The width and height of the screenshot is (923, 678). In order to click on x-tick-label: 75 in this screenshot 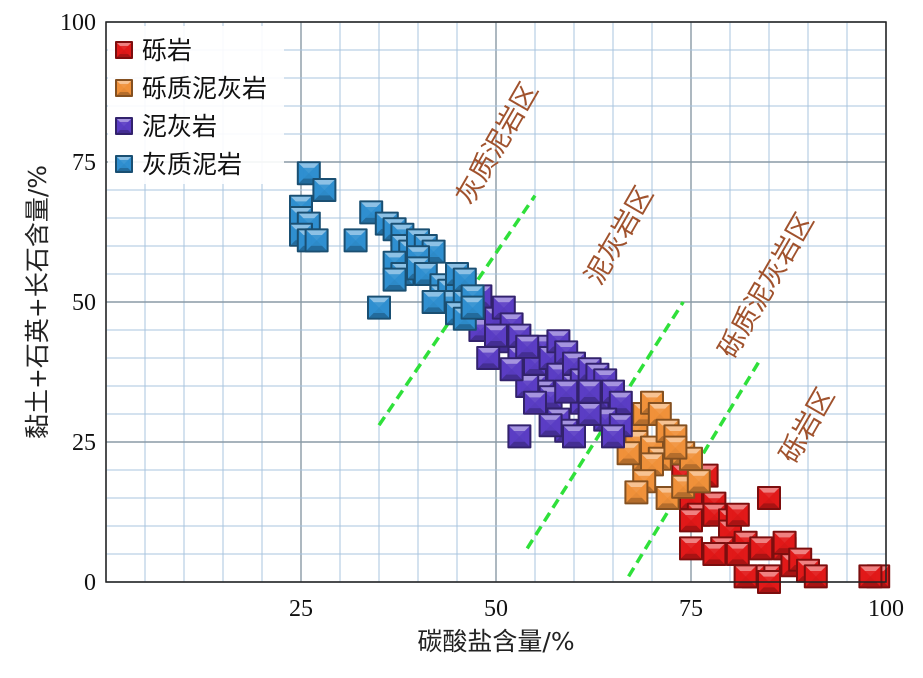, I will do `click(691, 609)`.